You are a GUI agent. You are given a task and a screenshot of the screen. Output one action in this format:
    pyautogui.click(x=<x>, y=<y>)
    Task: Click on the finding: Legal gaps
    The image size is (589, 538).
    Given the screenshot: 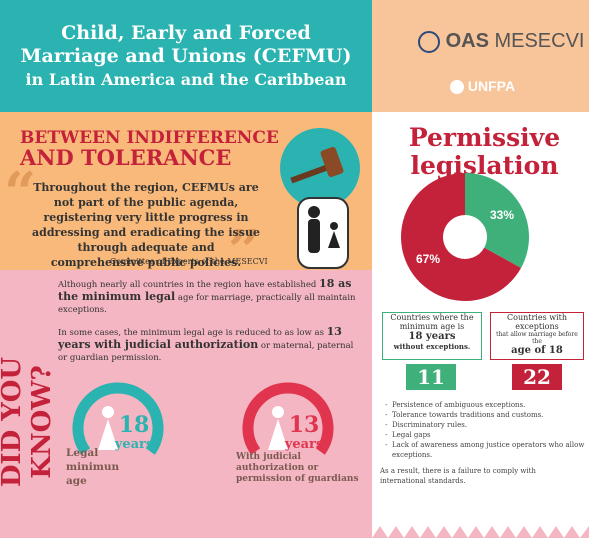 What is the action you would take?
    pyautogui.click(x=490, y=435)
    